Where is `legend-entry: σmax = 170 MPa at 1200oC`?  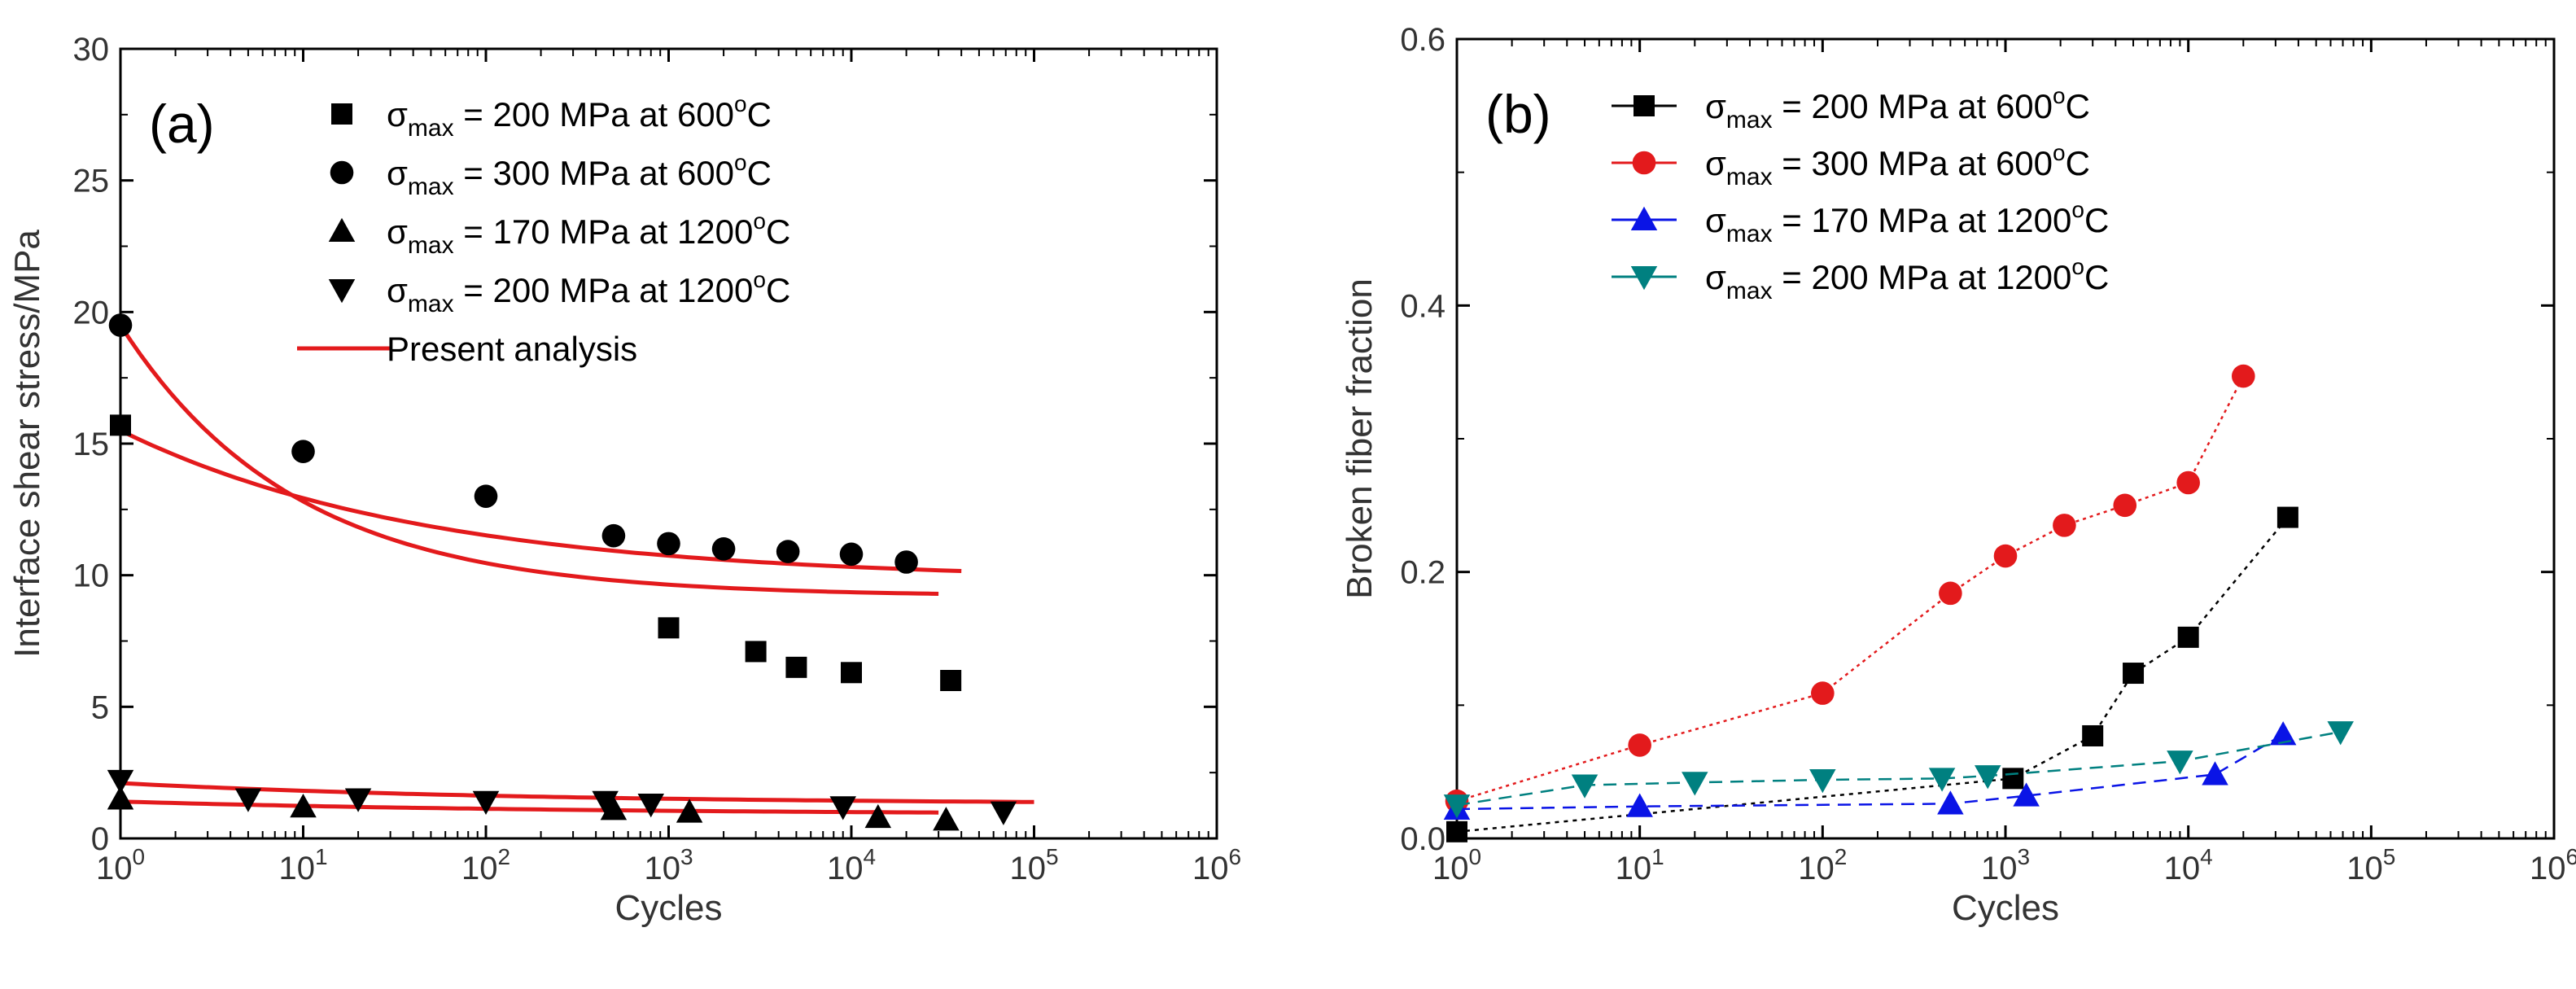
legend-entry: σmax = 170 MPa at 1200oC is located at coordinates (1907, 222).